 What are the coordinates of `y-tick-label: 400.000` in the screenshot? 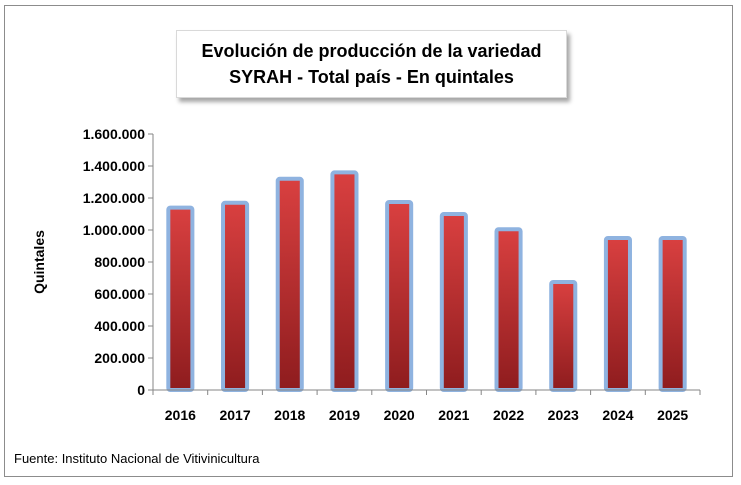 It's located at (119, 326).